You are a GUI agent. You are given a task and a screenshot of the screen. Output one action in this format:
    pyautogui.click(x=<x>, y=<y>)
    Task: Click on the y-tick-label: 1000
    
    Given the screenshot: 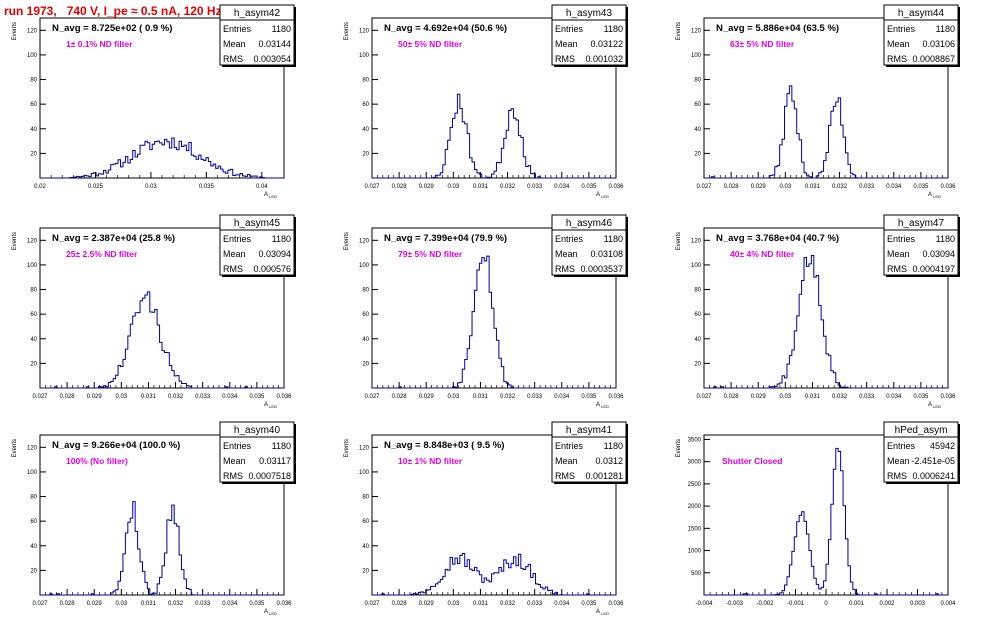 What is the action you would take?
    pyautogui.click(x=695, y=552)
    